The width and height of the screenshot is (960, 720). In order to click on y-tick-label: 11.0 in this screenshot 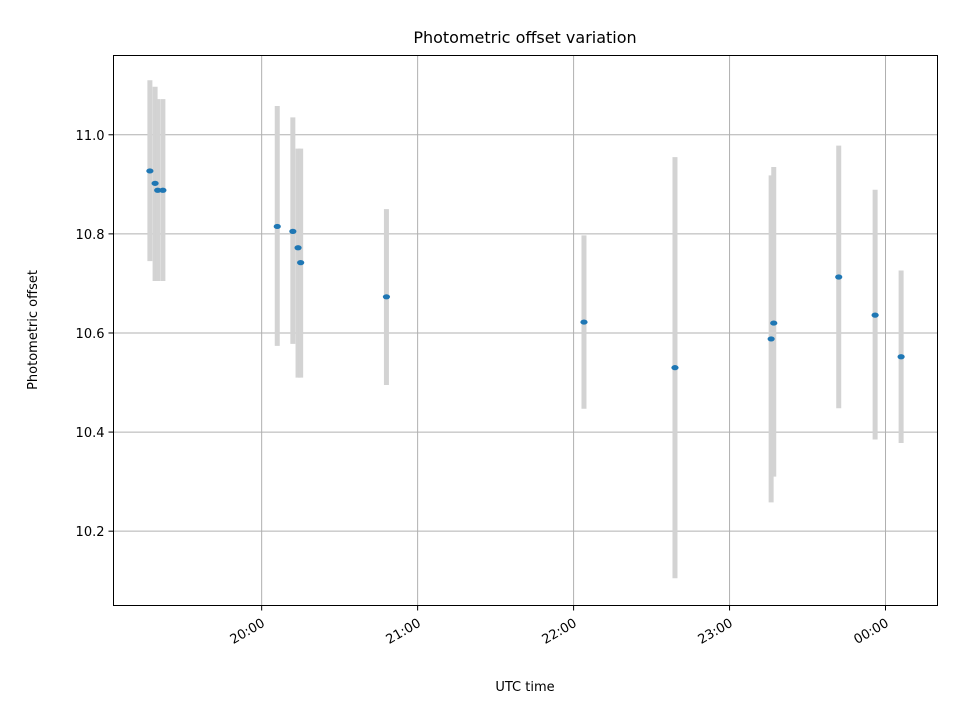, I will do `click(90, 136)`.